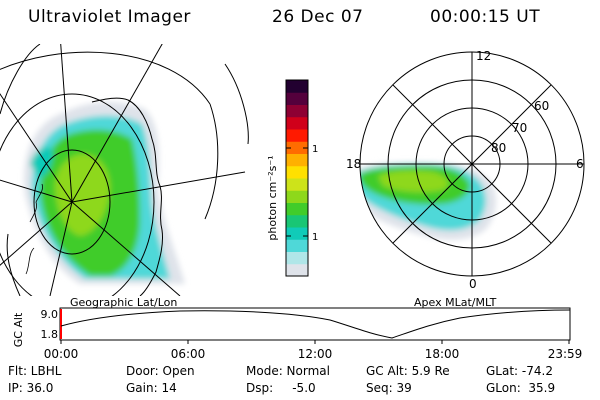 Image resolution: width=600 pixels, height=400 pixels. What do you see at coordinates (50, 334) in the screenshot?
I see `timeline-y-tick-1-8: 1.8` at bounding box center [50, 334].